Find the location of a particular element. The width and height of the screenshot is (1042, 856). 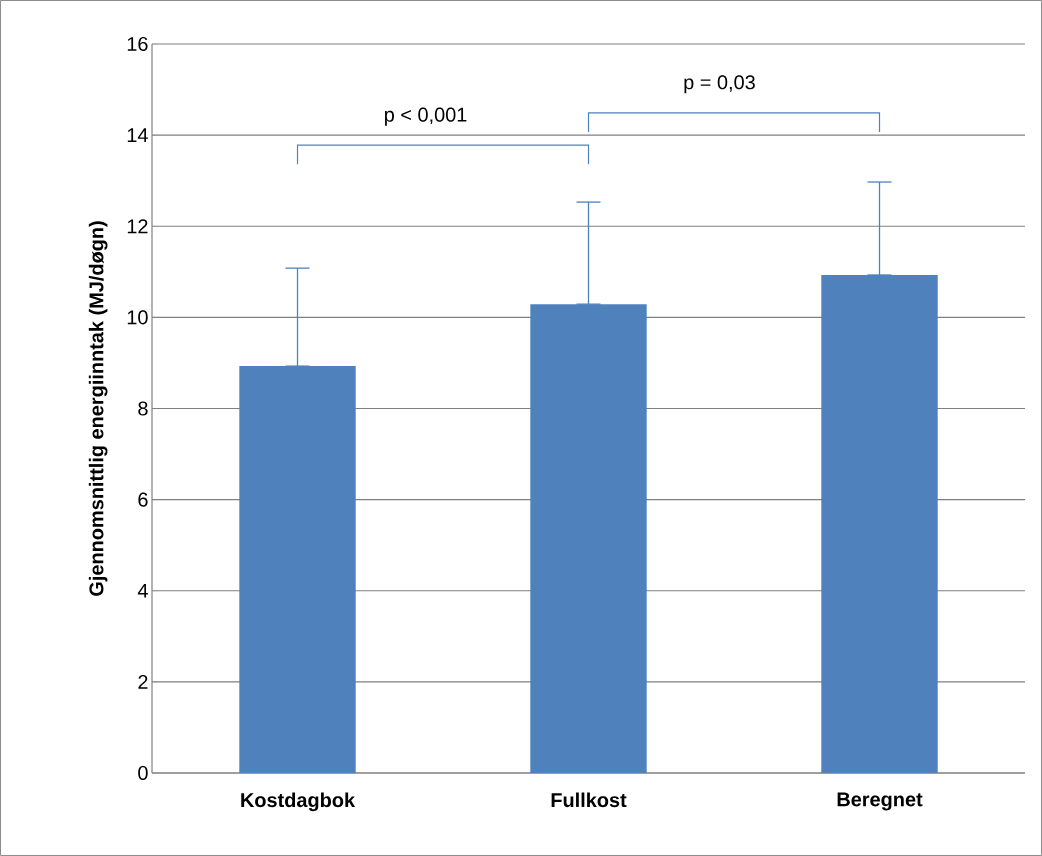

y-axis-title: Gjennomsnittlig energiinntak (MJ/døgn) is located at coordinates (98, 408).